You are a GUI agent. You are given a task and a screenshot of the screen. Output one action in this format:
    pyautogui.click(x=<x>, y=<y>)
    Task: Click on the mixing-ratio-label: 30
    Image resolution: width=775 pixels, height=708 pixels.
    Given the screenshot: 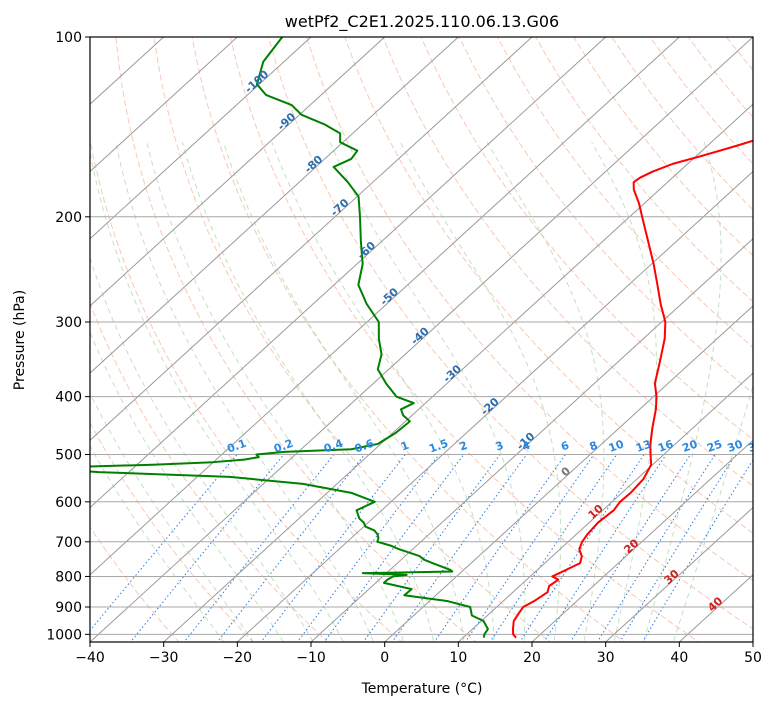 What is the action you would take?
    pyautogui.click(x=735, y=446)
    